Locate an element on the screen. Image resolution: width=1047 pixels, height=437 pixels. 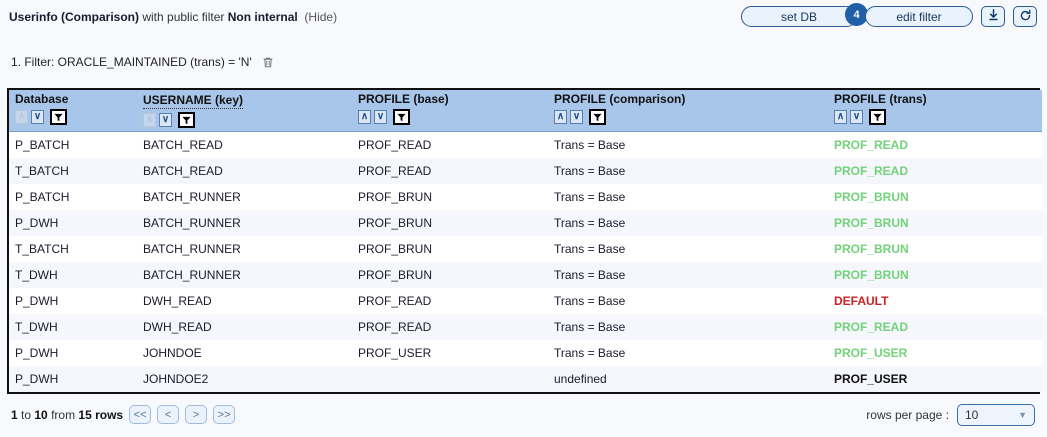
column-tools-profile-trans: ∧ ∨ is located at coordinates (938, 117).